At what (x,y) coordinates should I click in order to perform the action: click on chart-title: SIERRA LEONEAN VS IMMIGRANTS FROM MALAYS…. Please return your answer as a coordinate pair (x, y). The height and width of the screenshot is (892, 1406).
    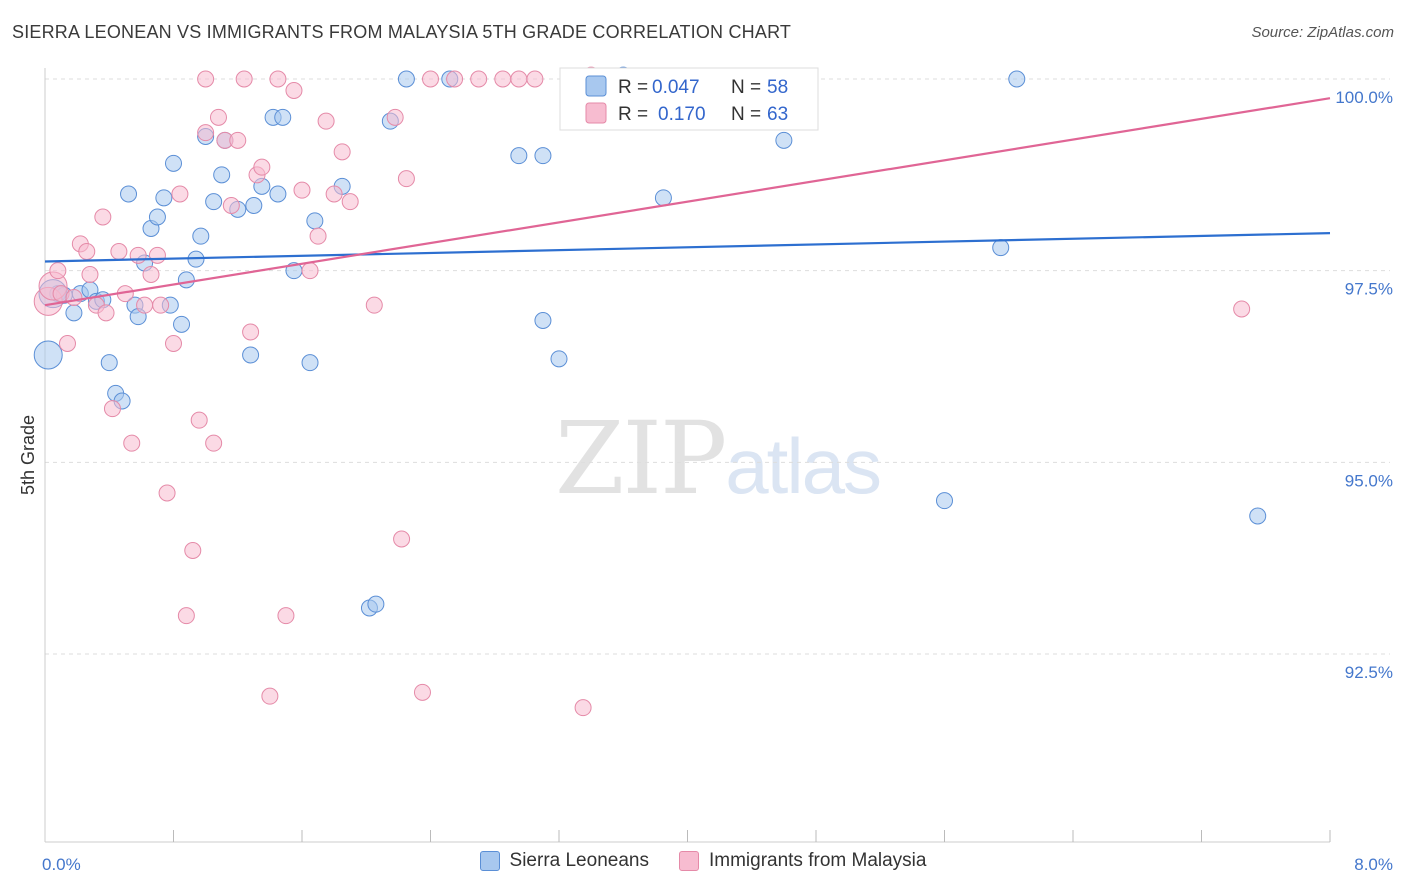
    Looking at the image, I should click on (402, 32).